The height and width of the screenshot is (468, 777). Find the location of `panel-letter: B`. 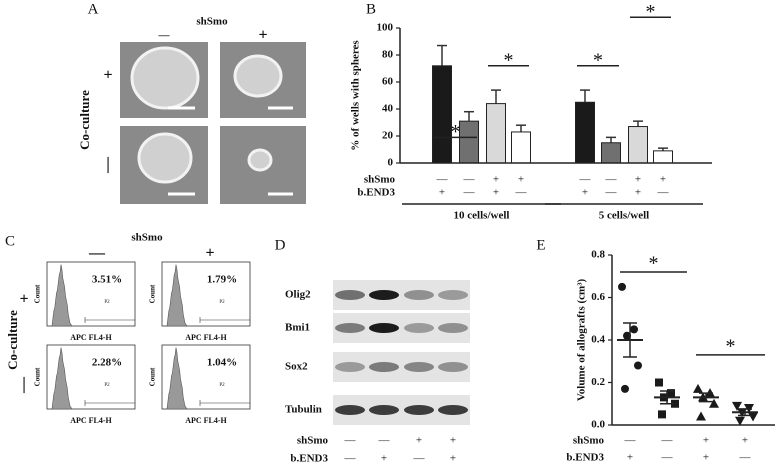

panel-letter: B is located at coordinates (371, 9).